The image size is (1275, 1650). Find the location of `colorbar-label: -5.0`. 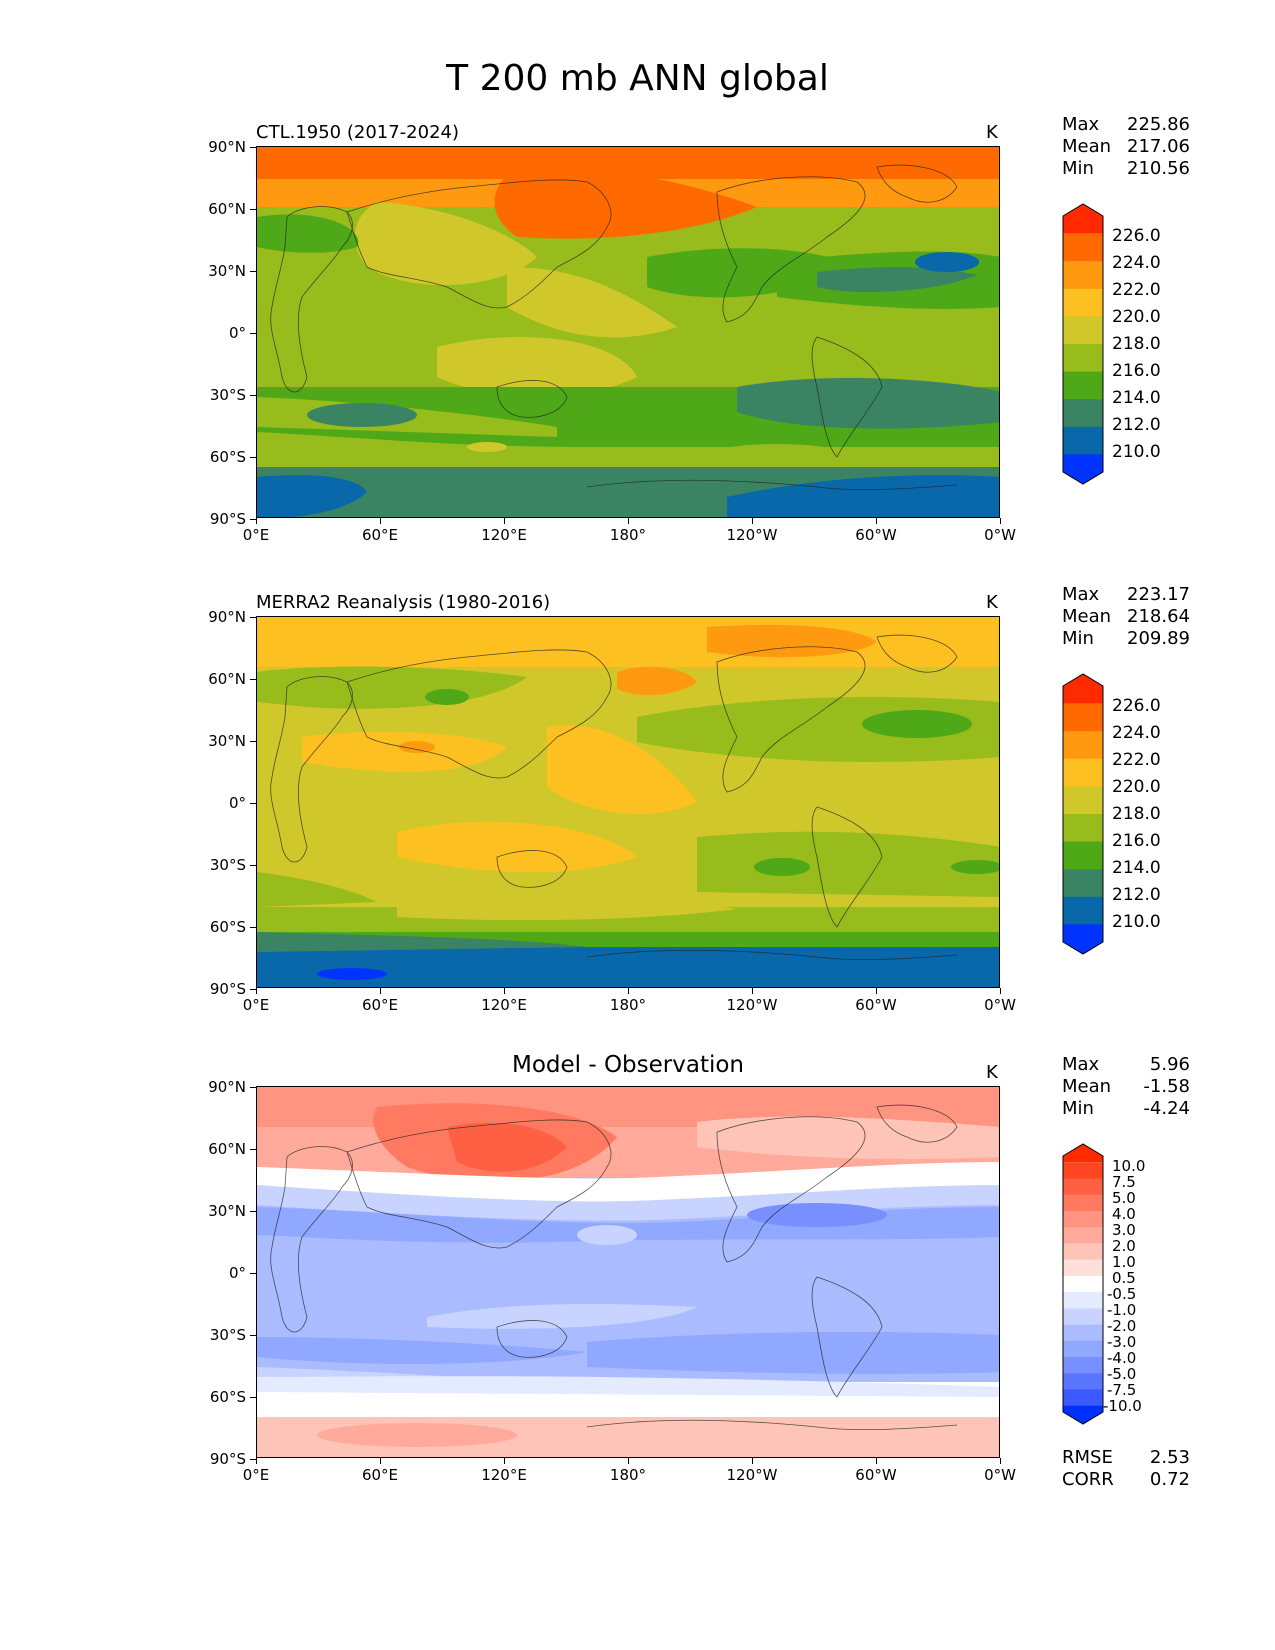

colorbar-label: -5.0 is located at coordinates (1122, 1374).